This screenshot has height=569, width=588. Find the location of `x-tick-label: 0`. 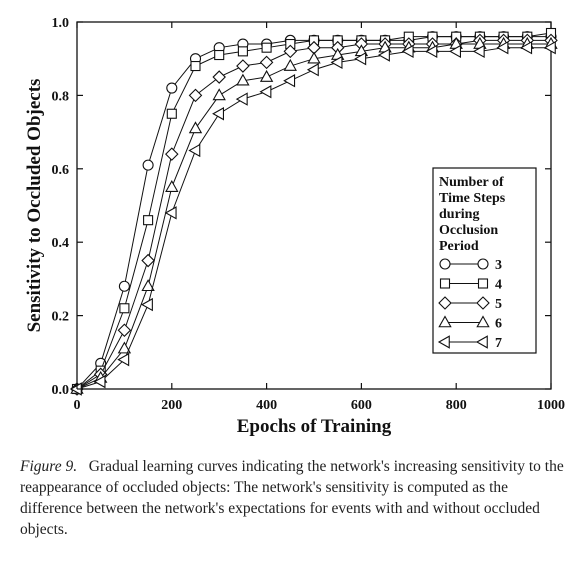

x-tick-label: 0 is located at coordinates (77, 405).